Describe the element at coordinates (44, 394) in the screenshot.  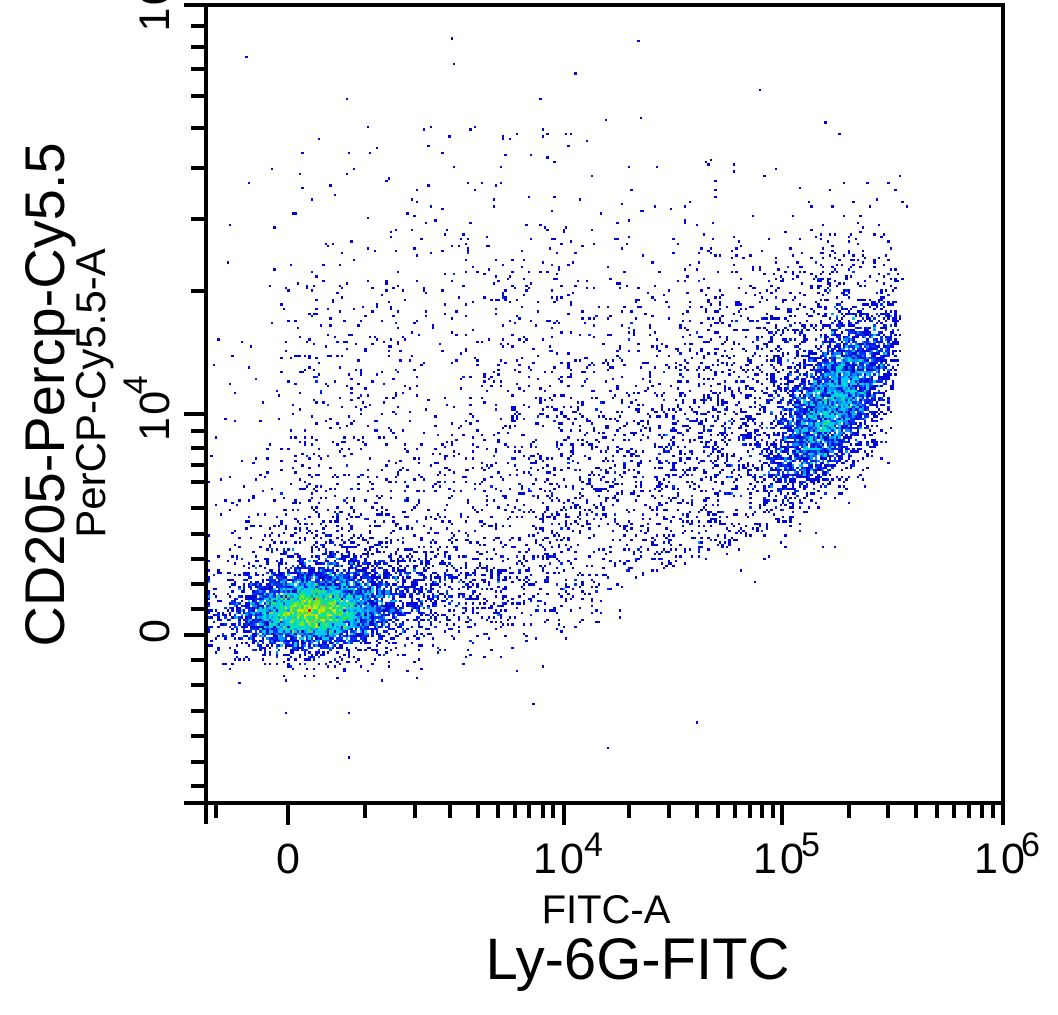
I see `svg-text: CD205-Percp-Cy5.5` at that location.